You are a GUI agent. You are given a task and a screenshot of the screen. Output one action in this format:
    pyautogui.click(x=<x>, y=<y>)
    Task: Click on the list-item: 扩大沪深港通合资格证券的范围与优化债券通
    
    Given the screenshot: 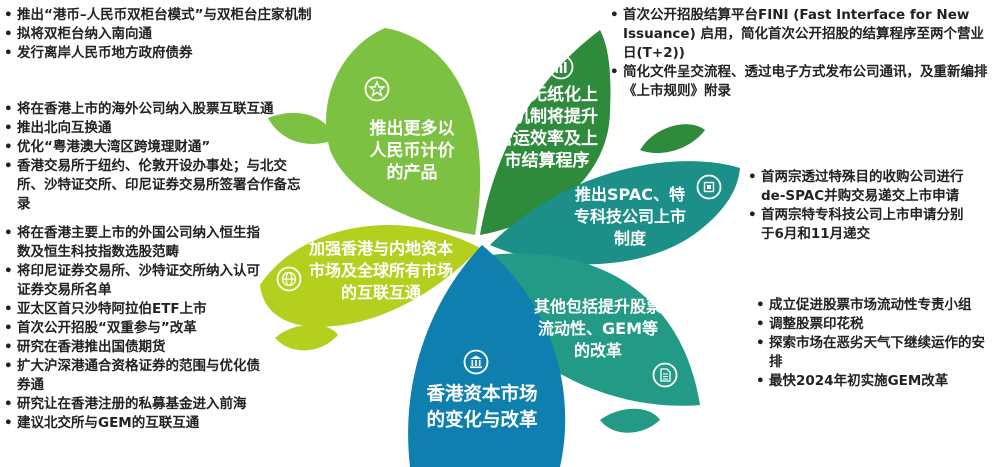 What is the action you would take?
    pyautogui.click(x=133, y=376)
    